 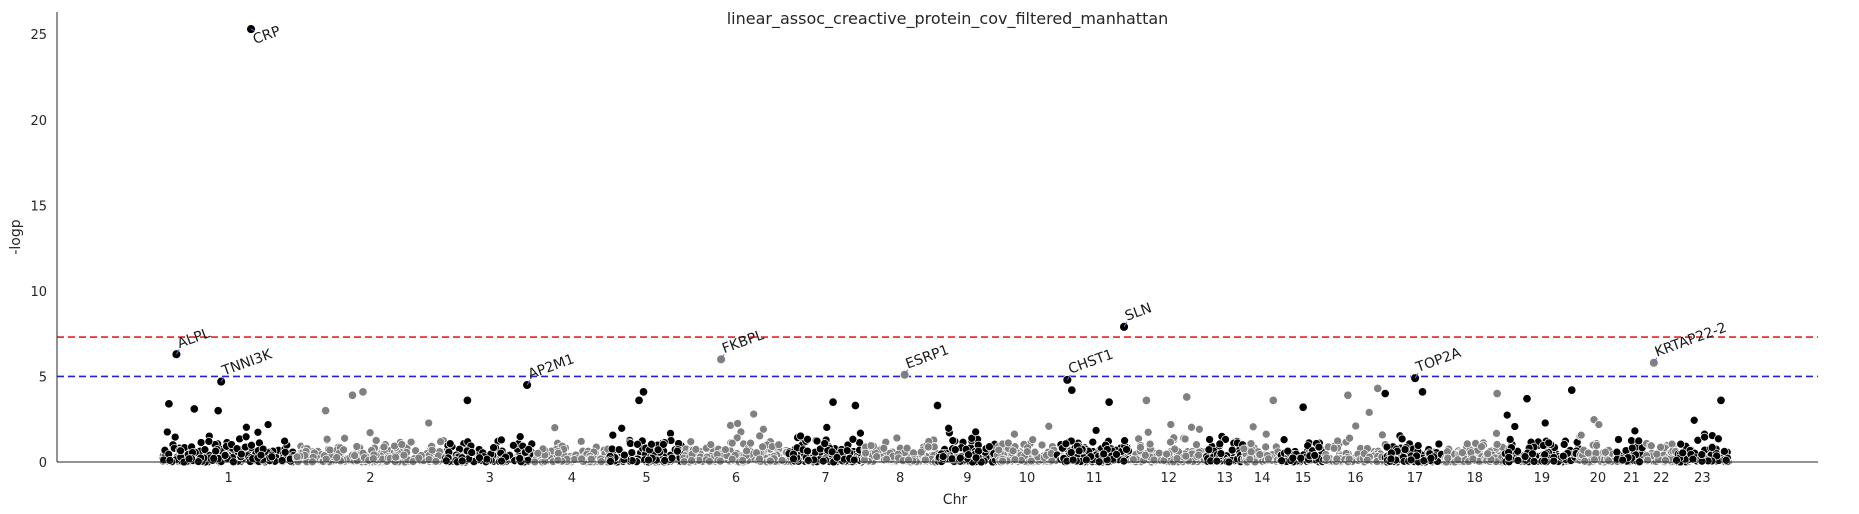 What do you see at coordinates (1661, 478) in the screenshot?
I see `x-tick-label: 22` at bounding box center [1661, 478].